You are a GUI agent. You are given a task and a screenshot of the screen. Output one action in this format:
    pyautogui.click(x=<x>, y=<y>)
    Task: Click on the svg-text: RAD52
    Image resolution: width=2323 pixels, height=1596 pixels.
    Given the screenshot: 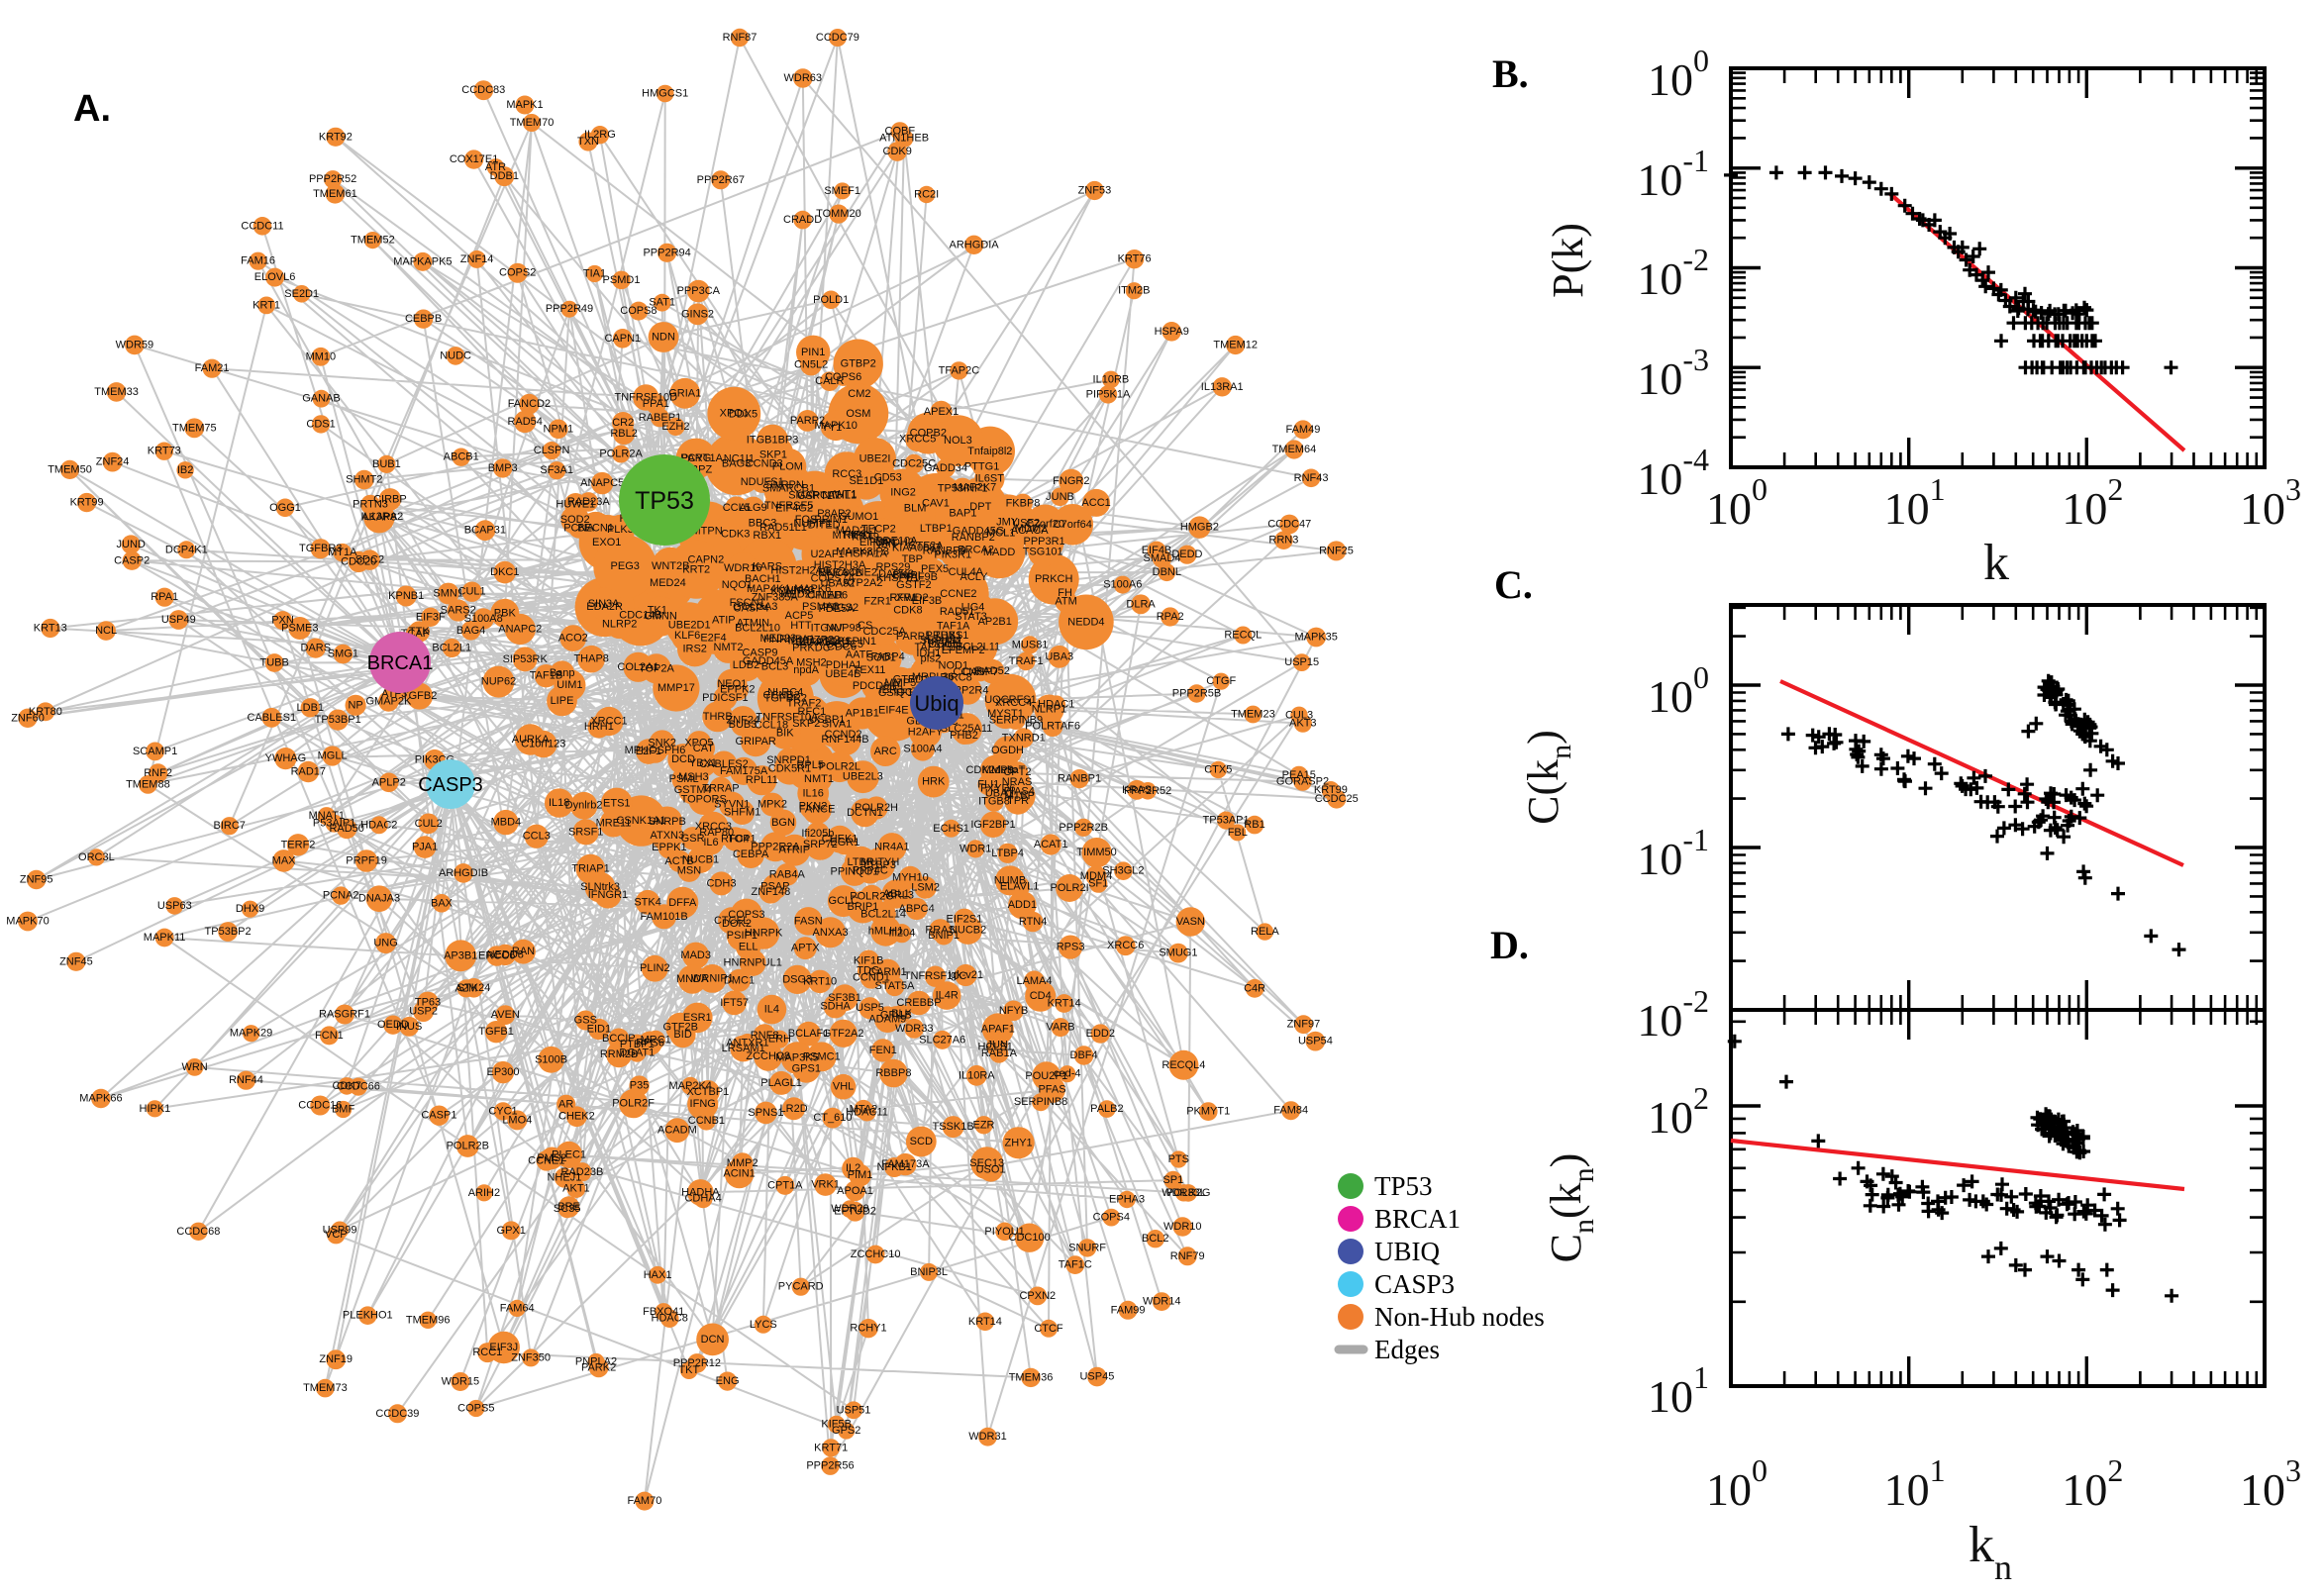 What is the action you would take?
    pyautogui.click(x=991, y=671)
    